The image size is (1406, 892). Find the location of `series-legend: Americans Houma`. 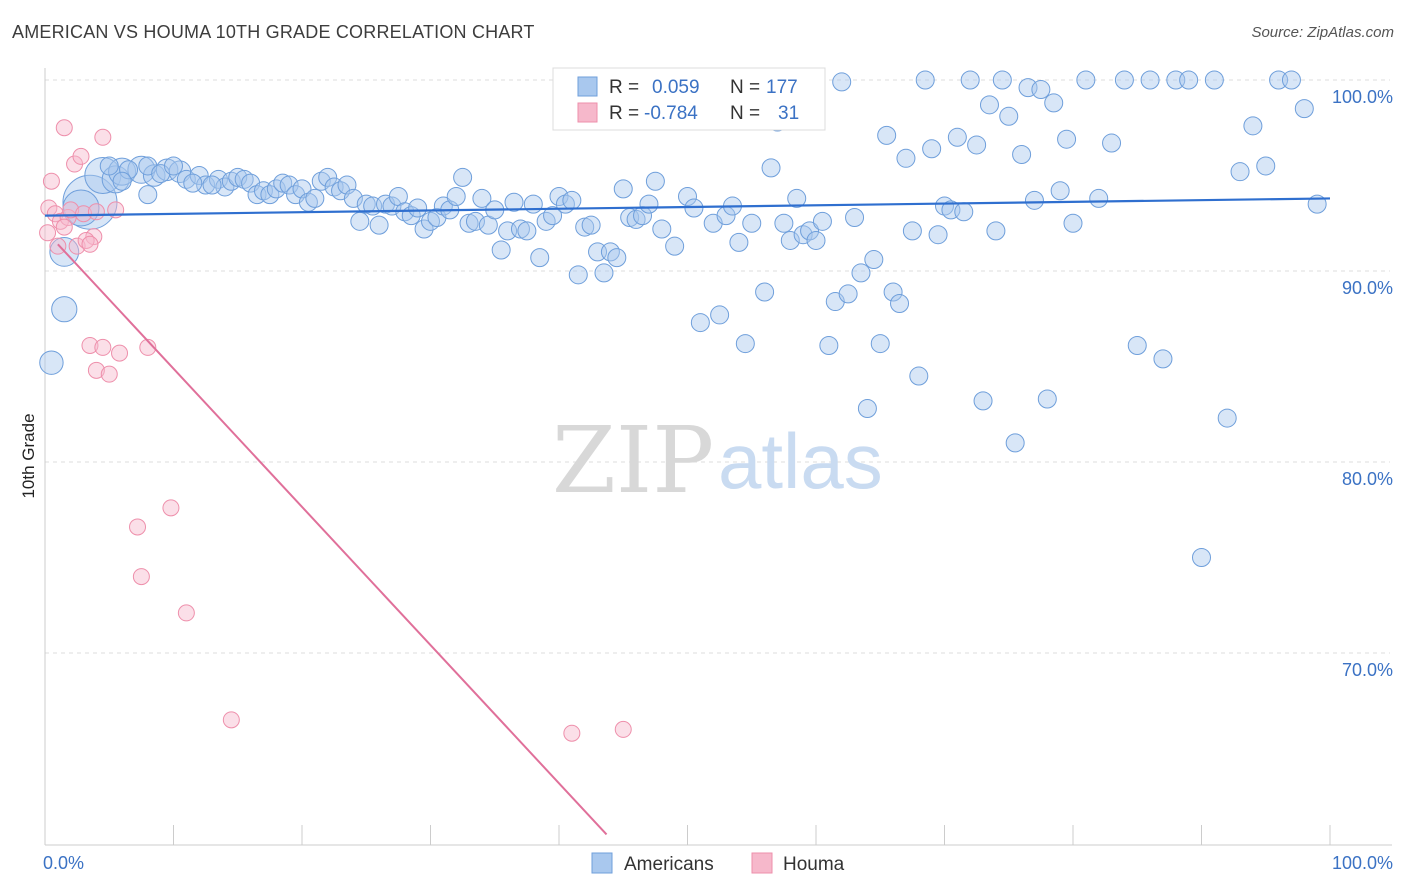

series-legend: Americans Houma is located at coordinates (718, 863).